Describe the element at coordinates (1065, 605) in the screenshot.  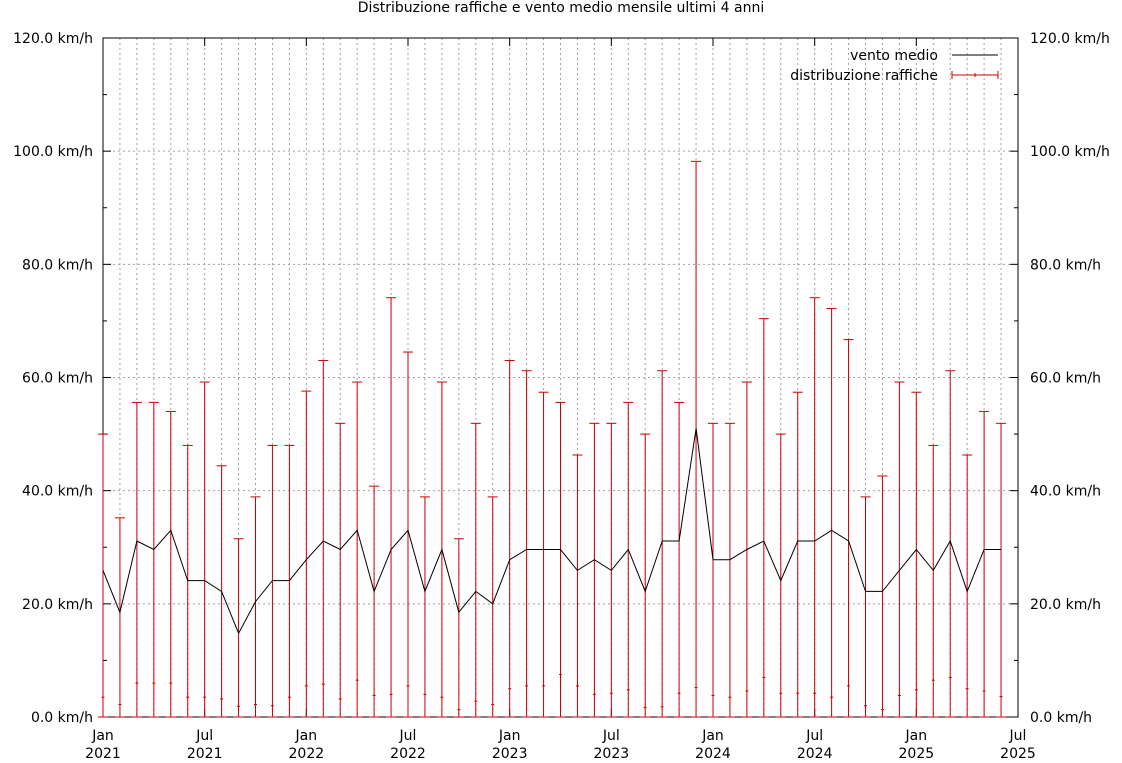
I see `y-tick-label-right: 20.0 km/h` at that location.